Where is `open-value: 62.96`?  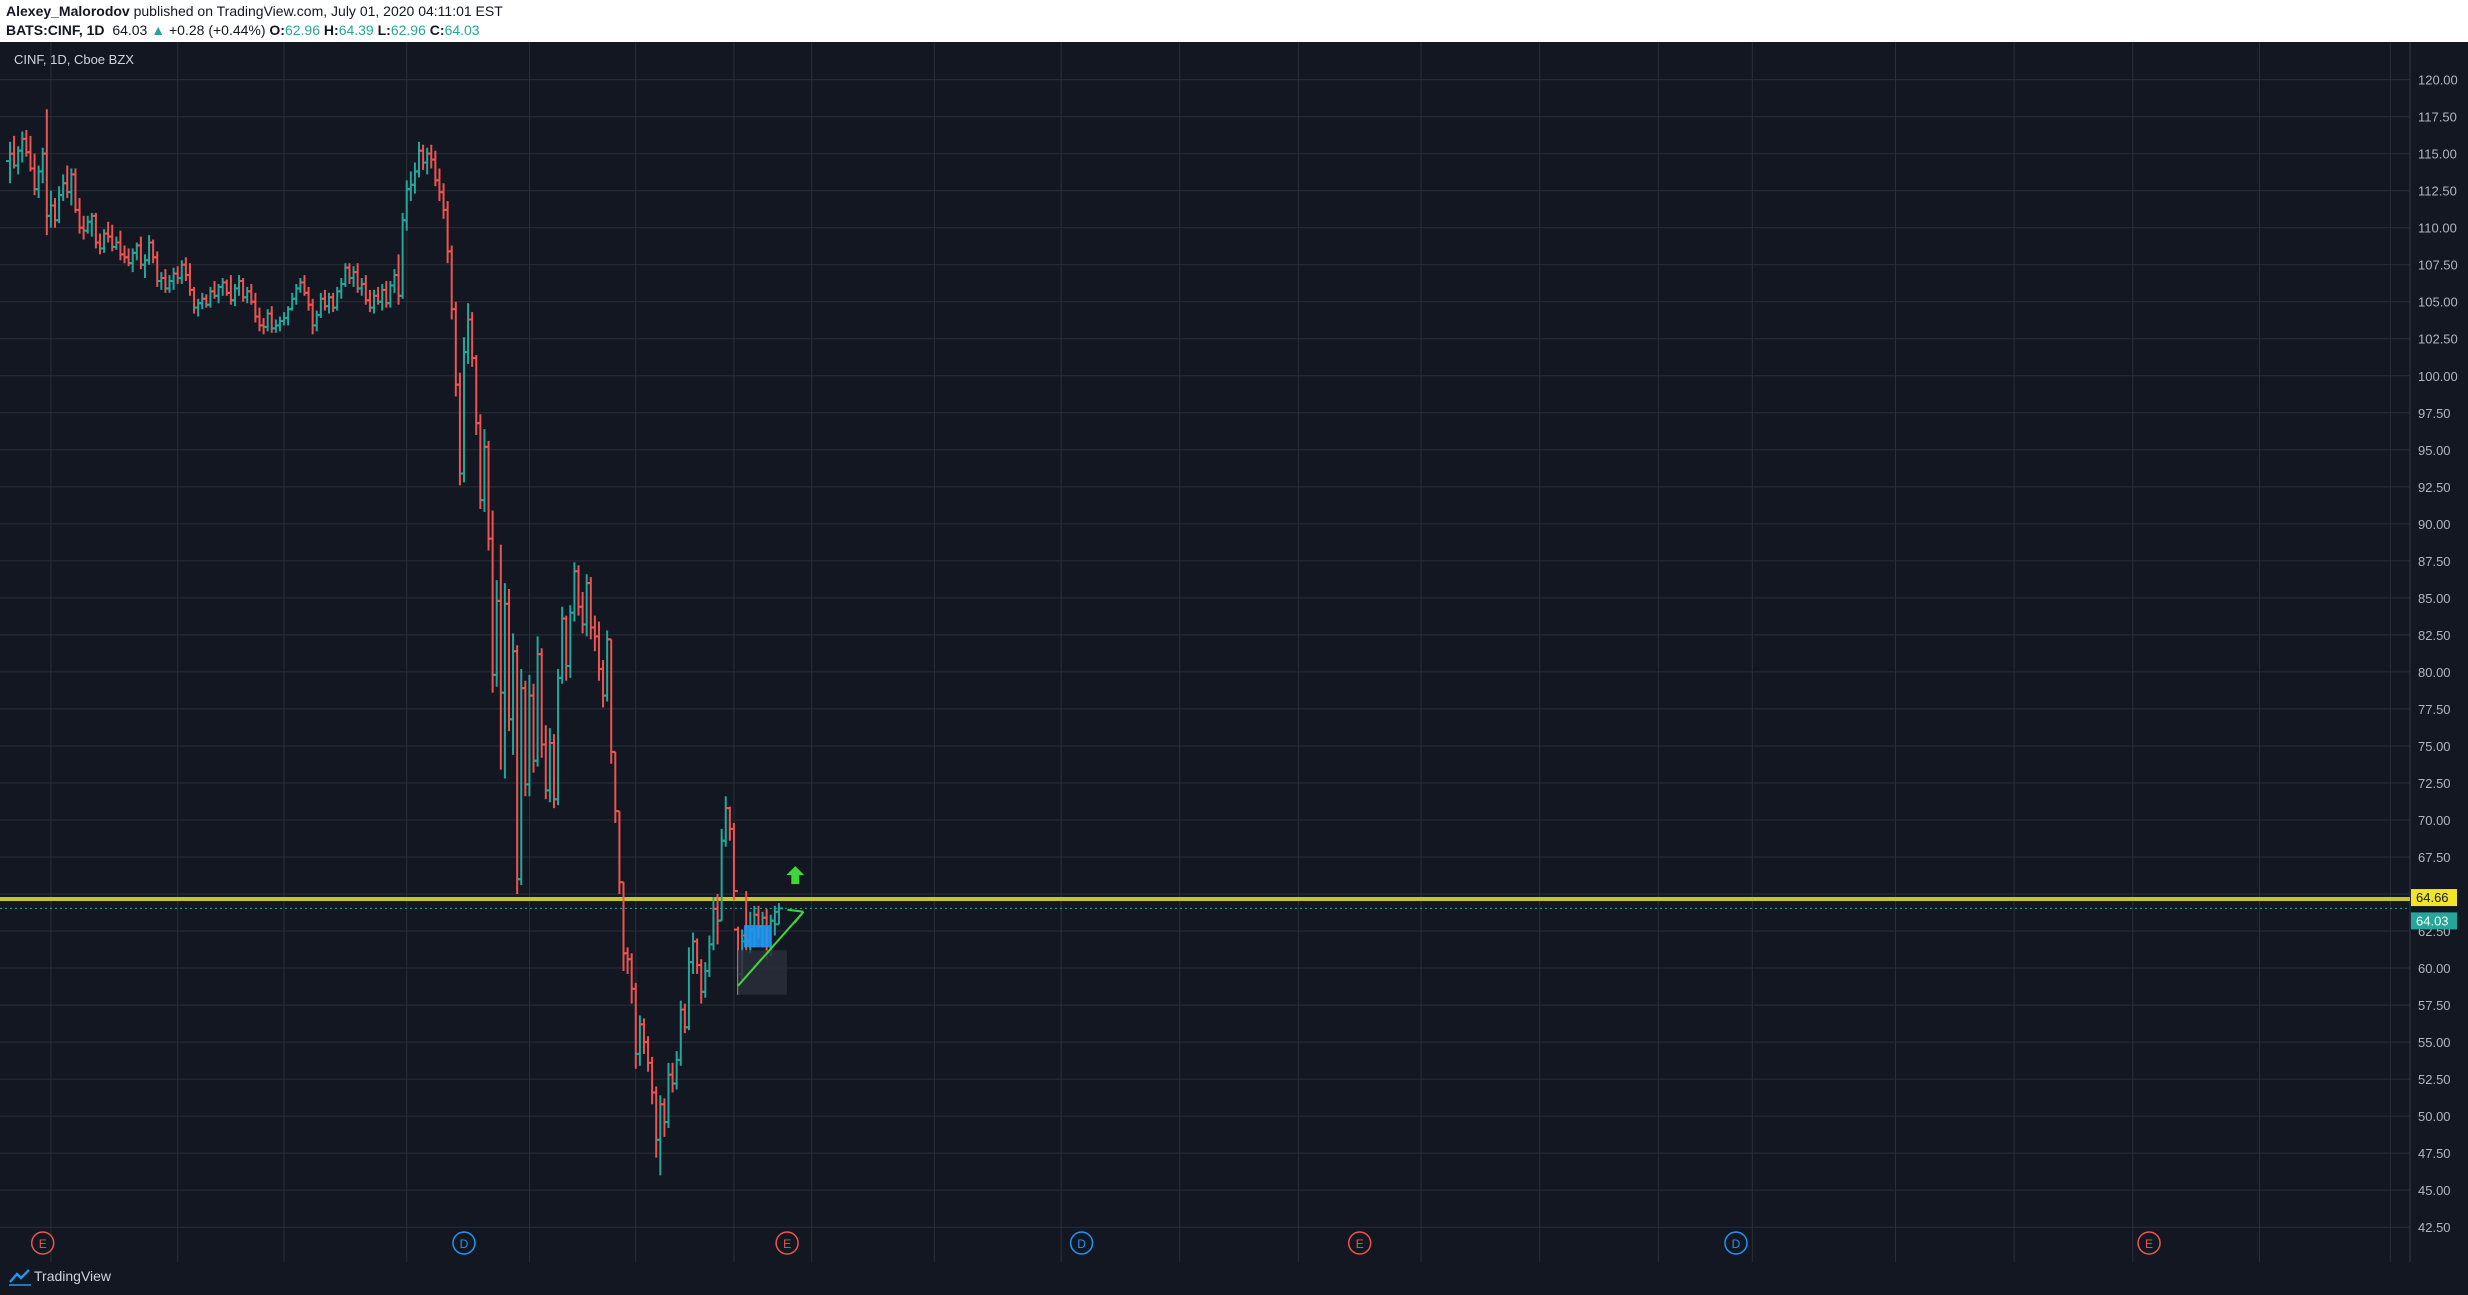
open-value: 62.96 is located at coordinates (302, 30).